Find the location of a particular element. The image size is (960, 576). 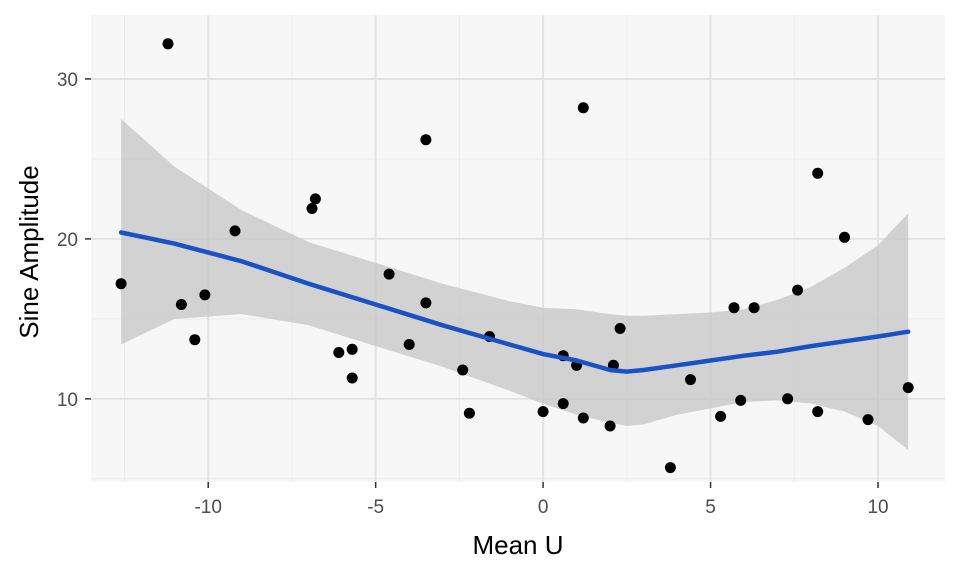

x-axis-title: Mean U is located at coordinates (517, 545).